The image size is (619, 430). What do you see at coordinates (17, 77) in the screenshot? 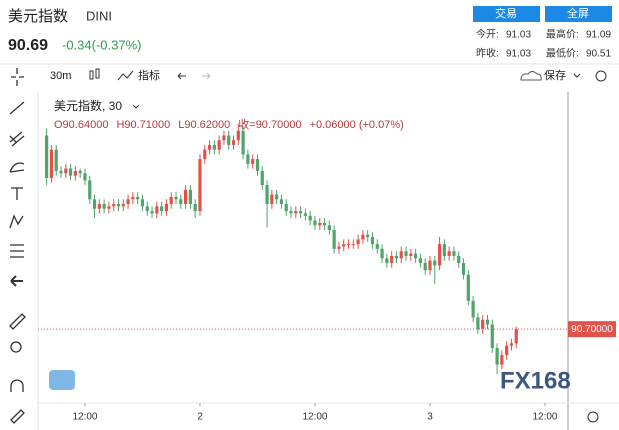
I see `crosshair-tool` at bounding box center [17, 77].